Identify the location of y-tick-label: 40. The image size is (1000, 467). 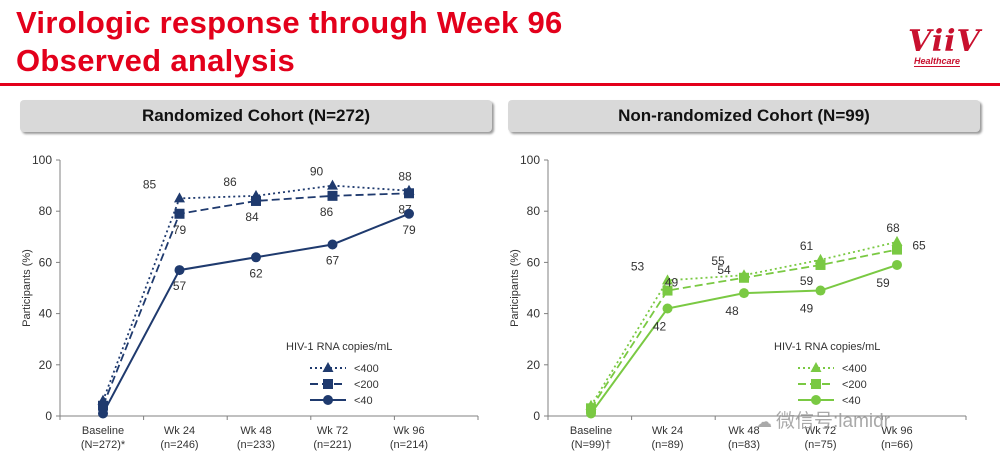
(46, 314).